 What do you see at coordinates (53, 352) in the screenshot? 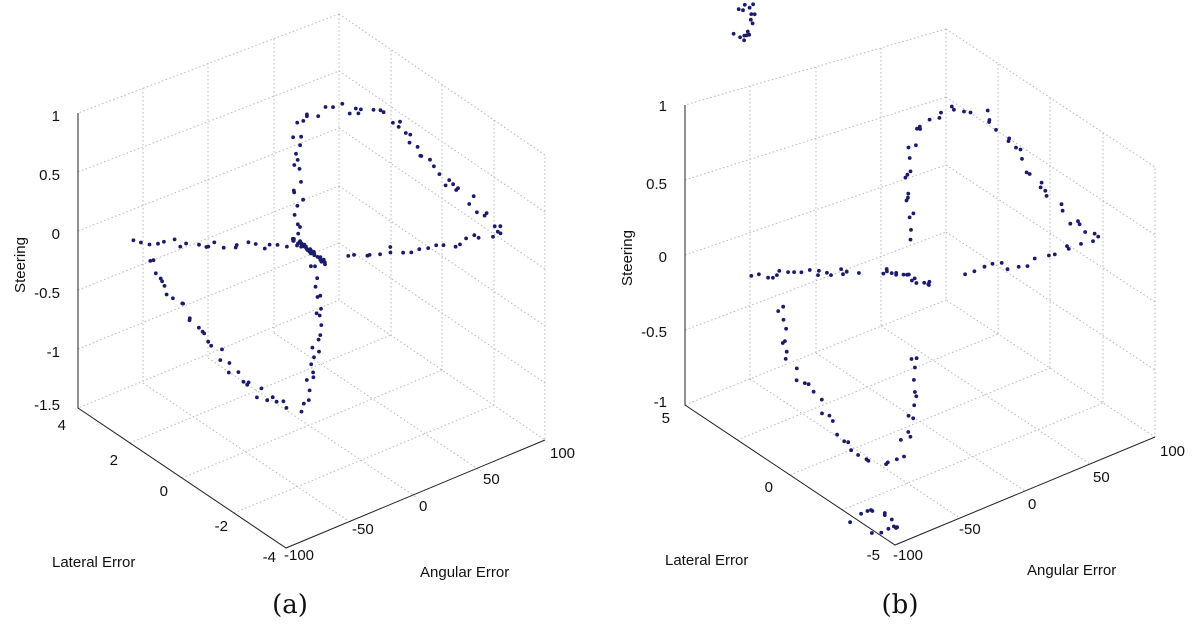
I see `z-tick-label: -1` at bounding box center [53, 352].